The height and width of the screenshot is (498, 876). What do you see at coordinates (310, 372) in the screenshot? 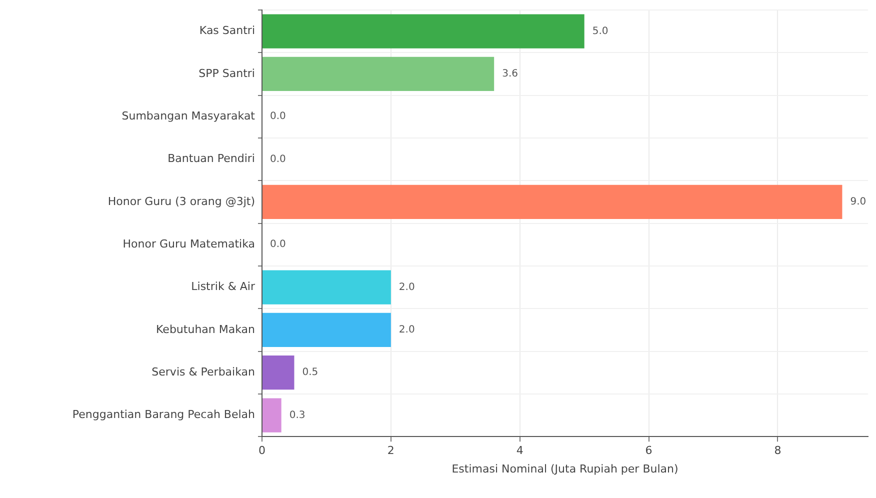
I see `data-label: 0.5` at bounding box center [310, 372].